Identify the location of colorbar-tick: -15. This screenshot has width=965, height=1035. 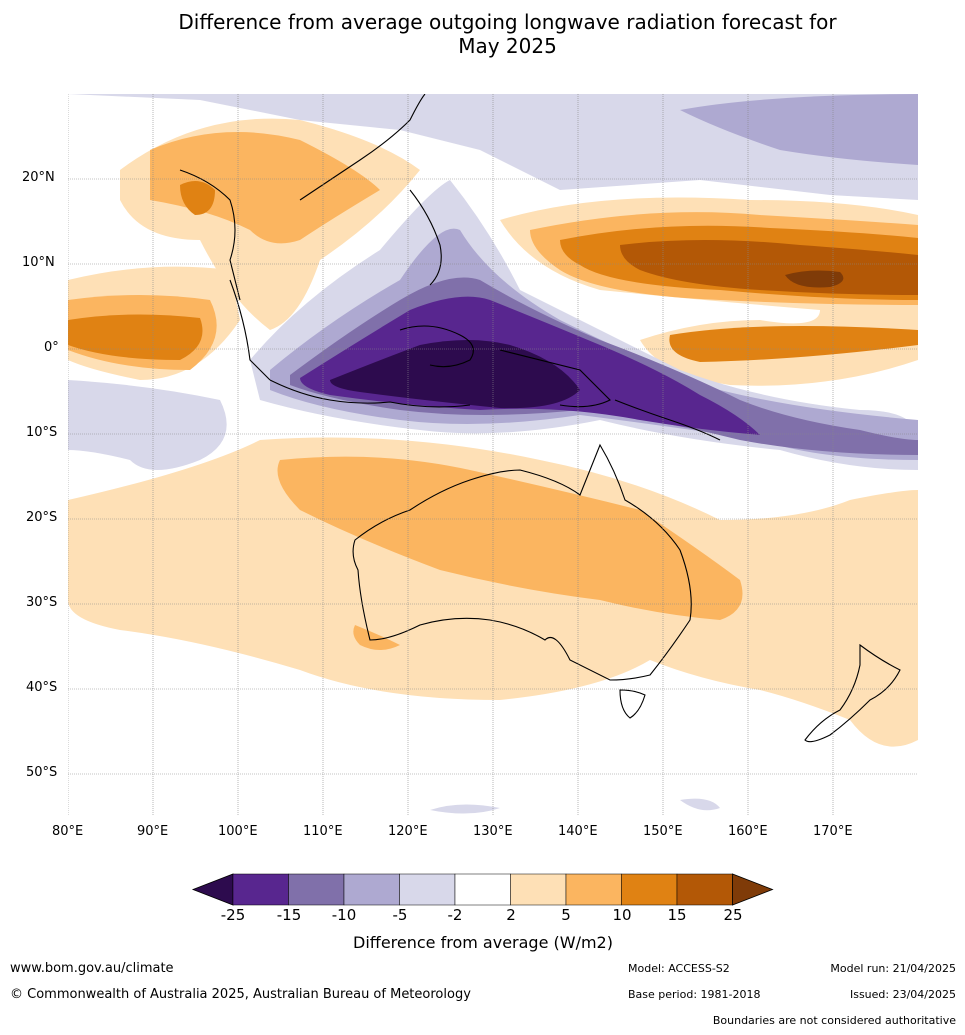
(289, 915).